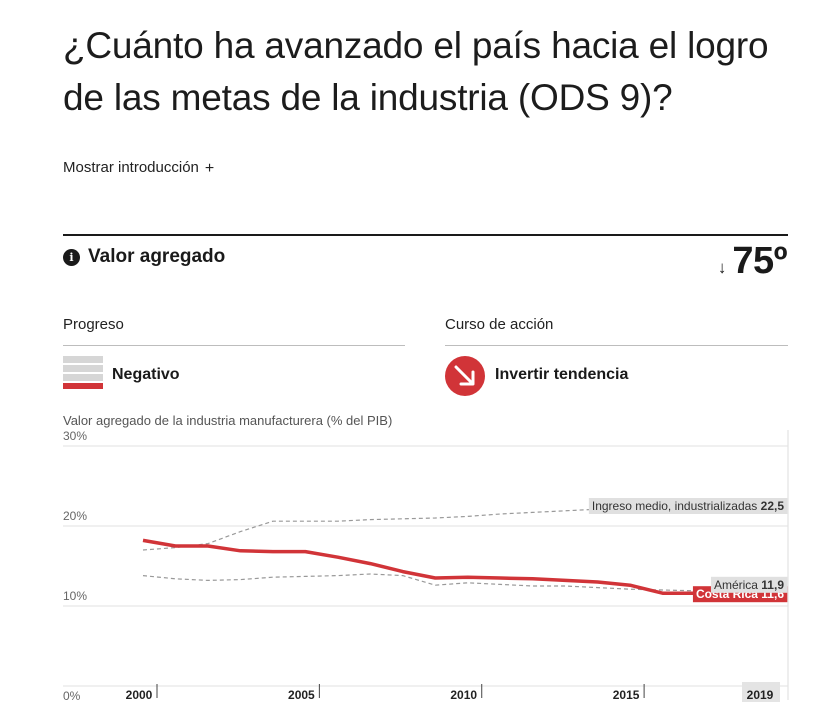 This screenshot has height=710, width=827. I want to click on reverse-trend-icon, so click(465, 376).